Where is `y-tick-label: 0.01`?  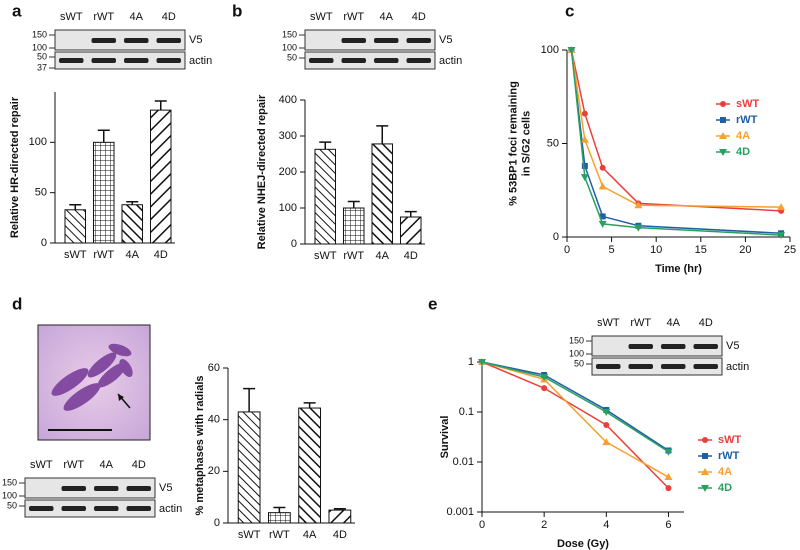 y-tick-label: 0.01 is located at coordinates (463, 462).